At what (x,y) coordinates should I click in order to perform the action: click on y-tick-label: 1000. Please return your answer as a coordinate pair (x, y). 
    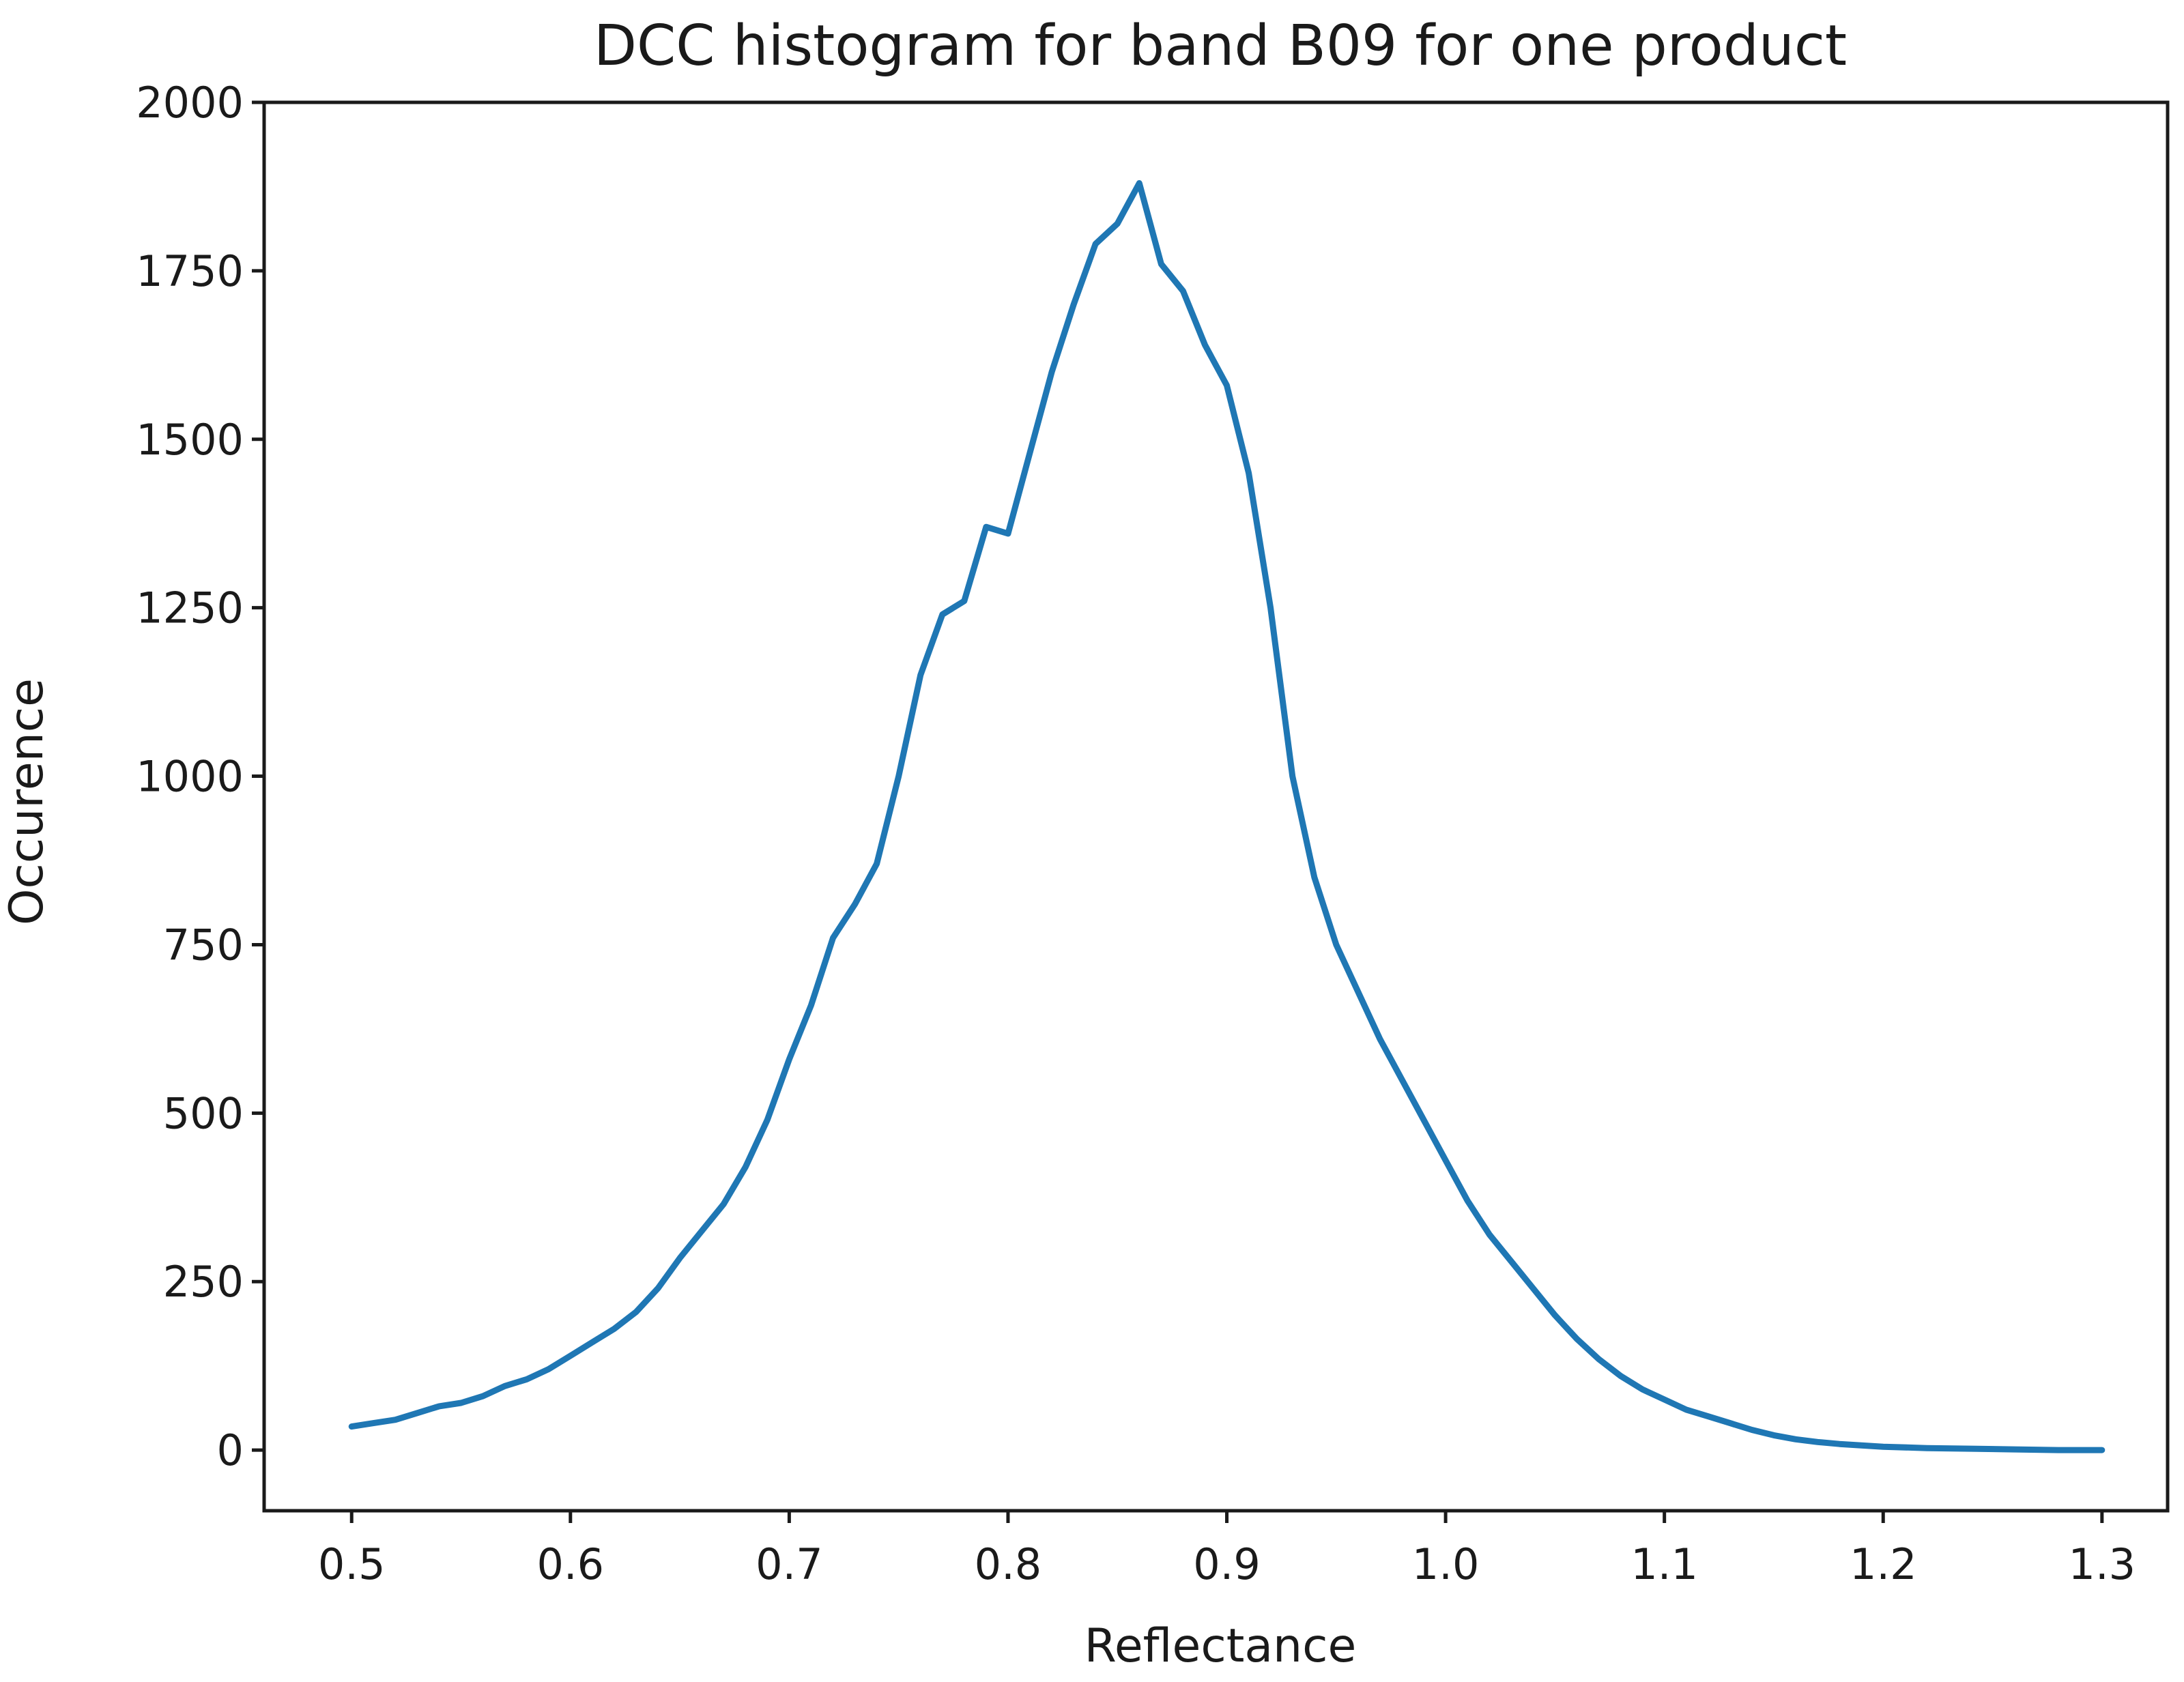
    Looking at the image, I should click on (190, 777).